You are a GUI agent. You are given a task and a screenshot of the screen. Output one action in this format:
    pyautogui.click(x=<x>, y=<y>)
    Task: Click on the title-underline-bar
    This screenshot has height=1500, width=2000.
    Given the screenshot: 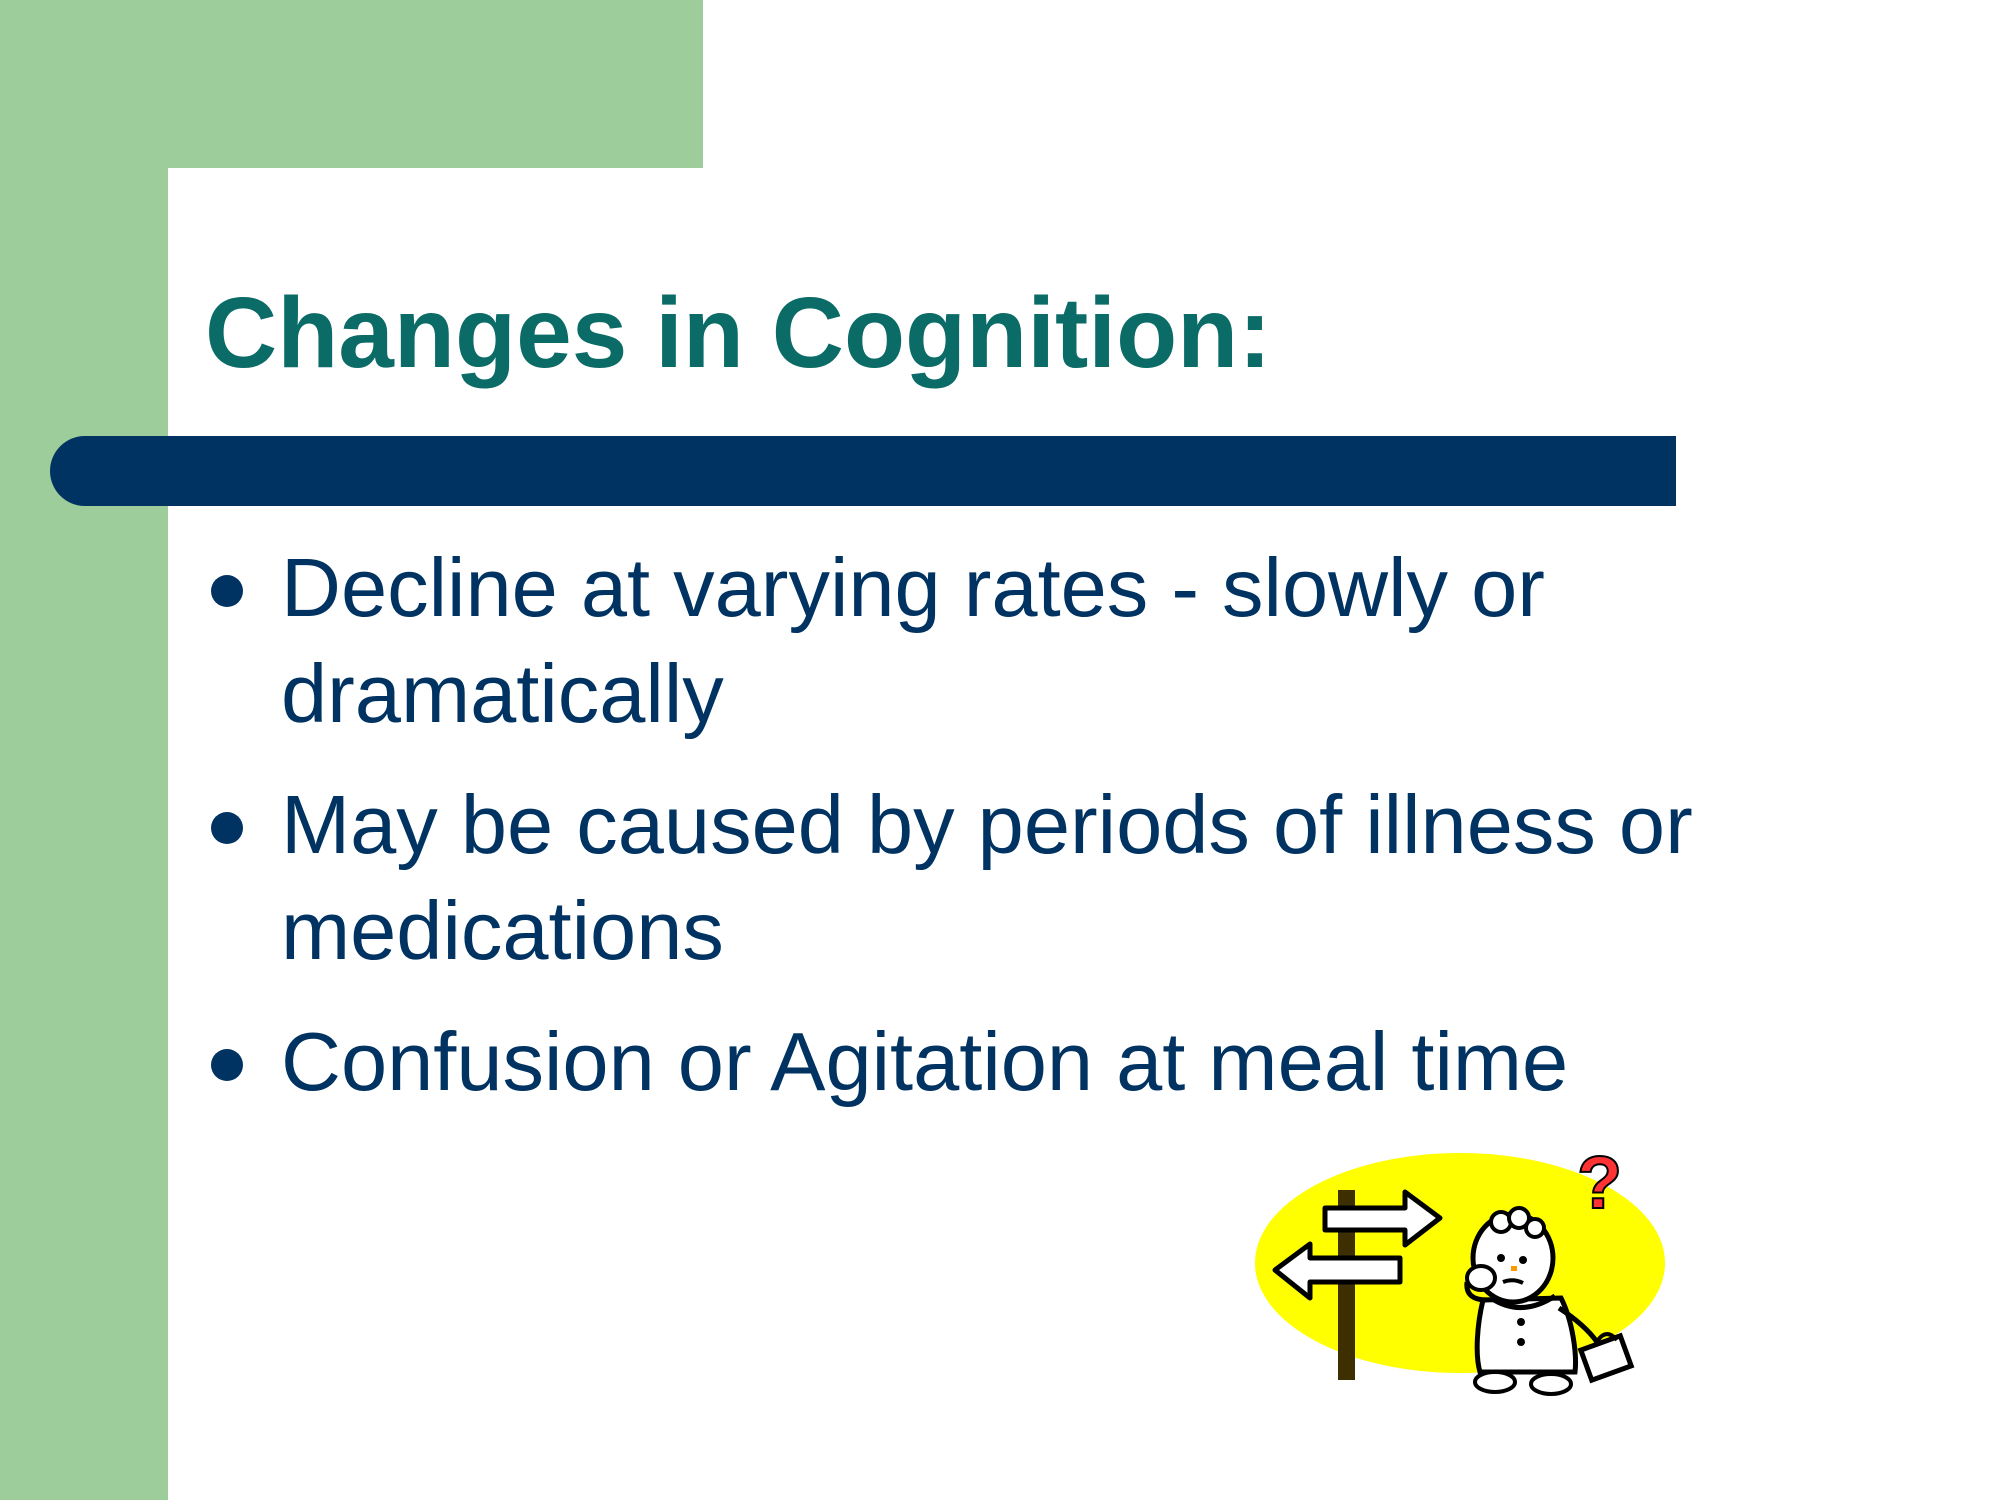 What is the action you would take?
    pyautogui.click(x=863, y=471)
    